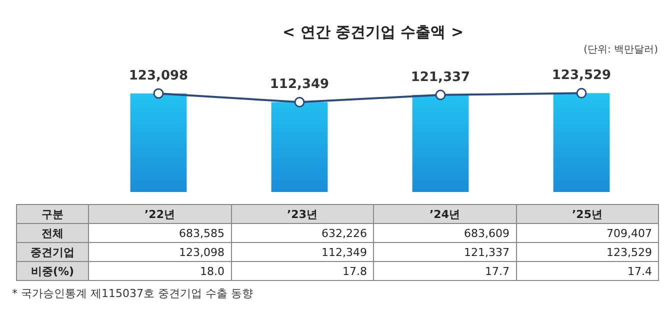  What do you see at coordinates (159, 271) in the screenshot?
I see `text: 18.0` at bounding box center [159, 271].